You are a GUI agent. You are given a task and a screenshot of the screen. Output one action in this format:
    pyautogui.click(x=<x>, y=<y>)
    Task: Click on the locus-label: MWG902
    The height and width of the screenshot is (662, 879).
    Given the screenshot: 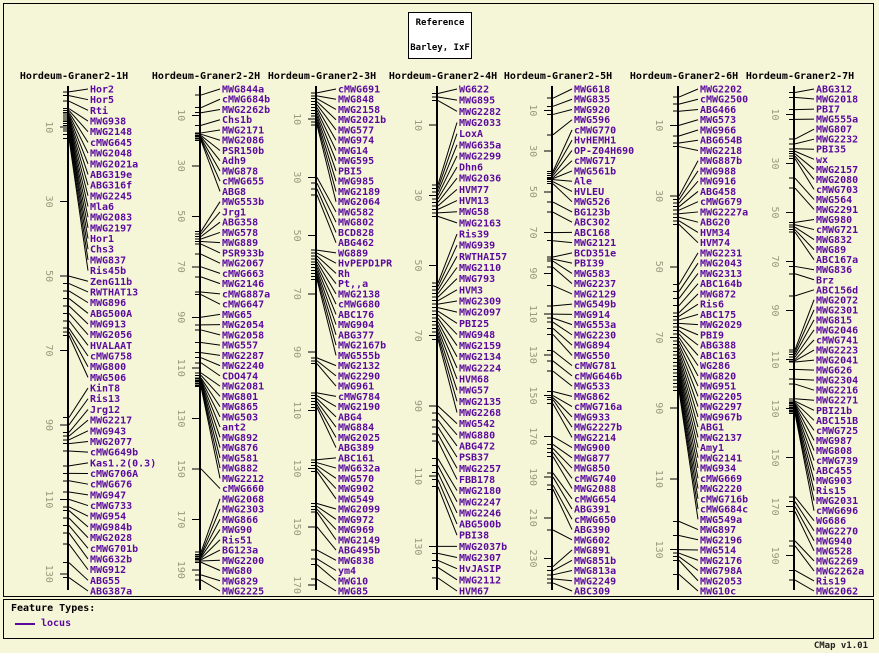 What is the action you would take?
    pyautogui.click(x=356, y=489)
    